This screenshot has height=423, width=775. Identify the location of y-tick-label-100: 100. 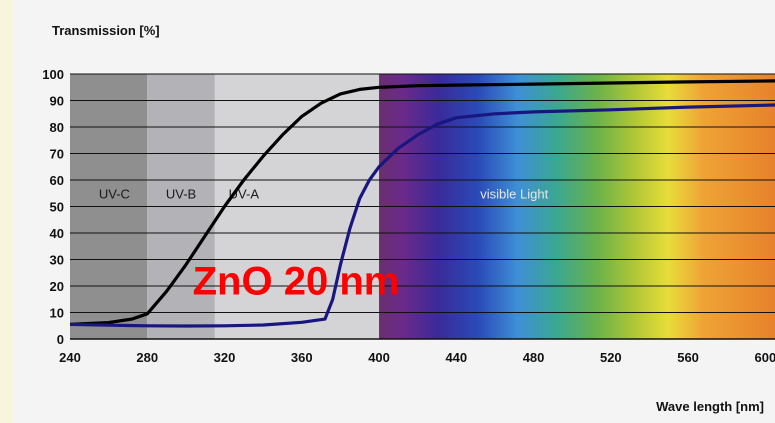
(53, 74).